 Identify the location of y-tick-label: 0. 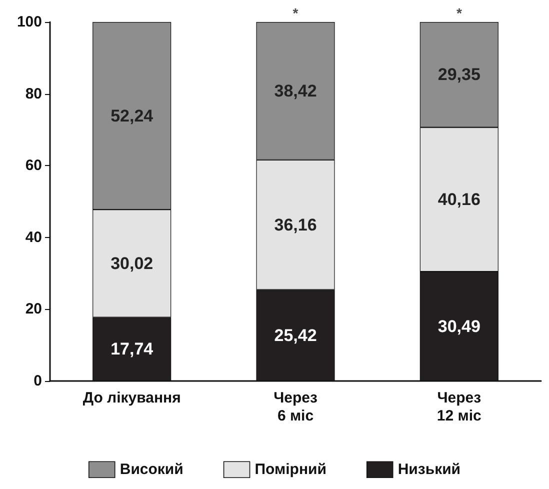
(38, 381).